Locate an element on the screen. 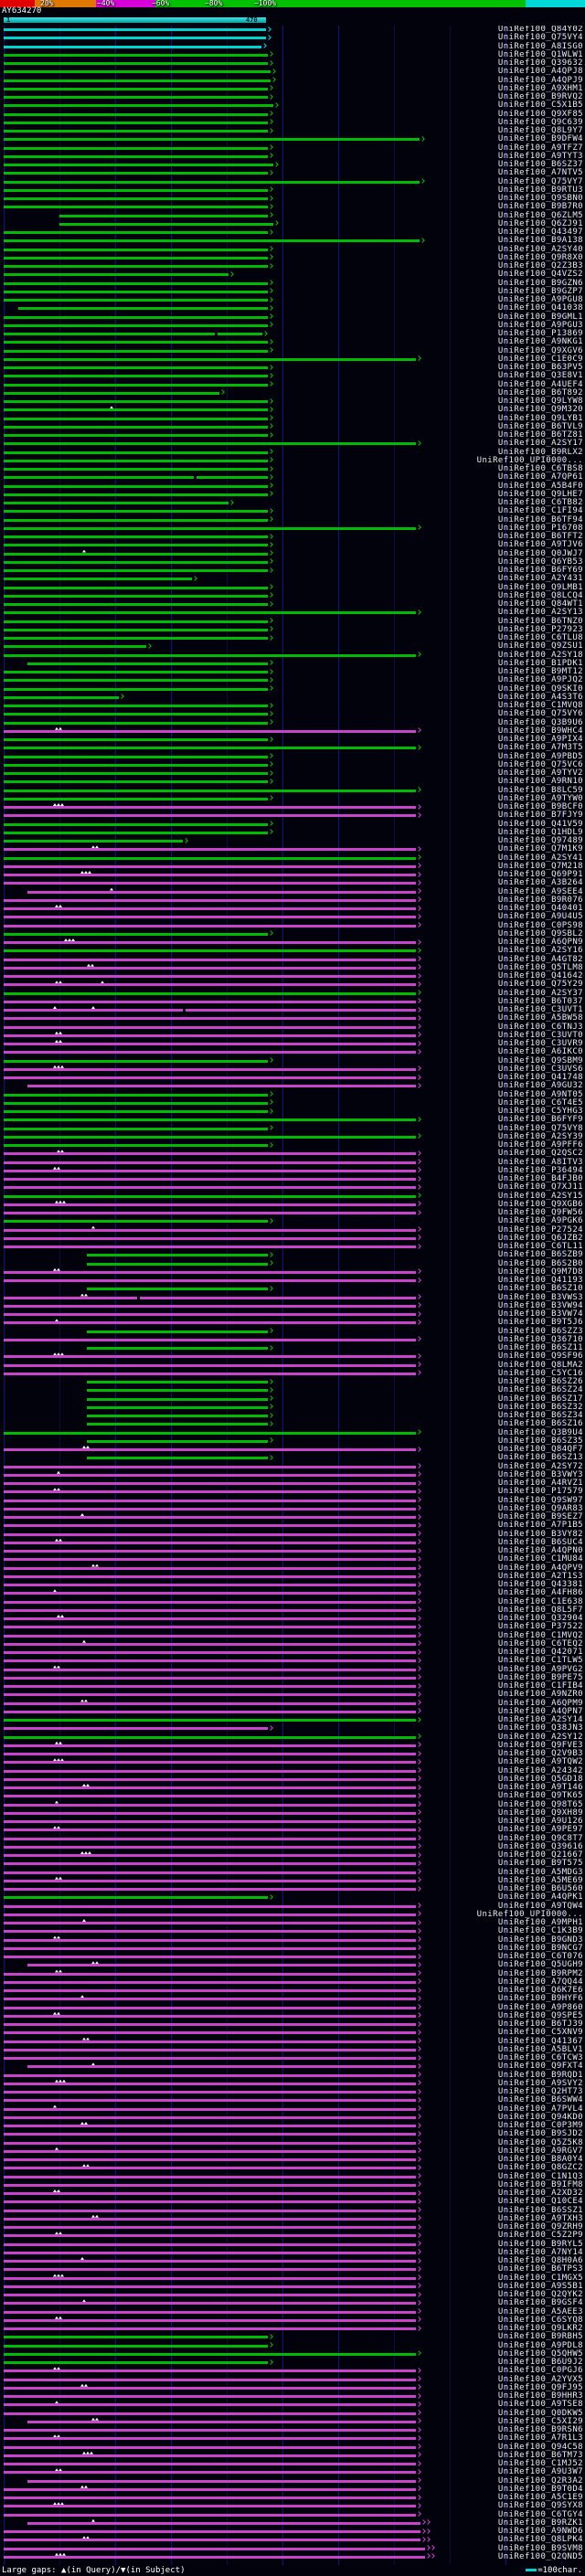 The width and height of the screenshot is (585, 2576). hit-label: UniRef100_Q36710 is located at coordinates (540, 1339).